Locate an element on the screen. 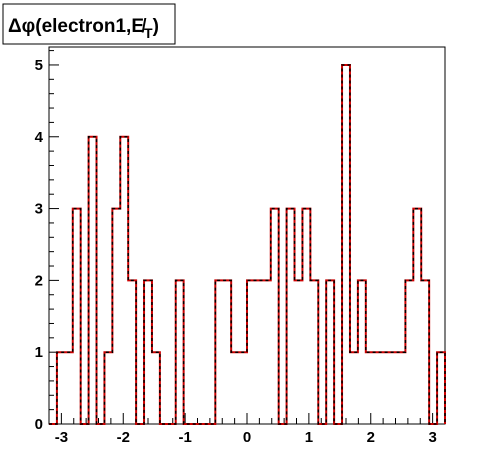 The height and width of the screenshot is (472, 496). y-tick-label: 4 is located at coordinates (39, 137).